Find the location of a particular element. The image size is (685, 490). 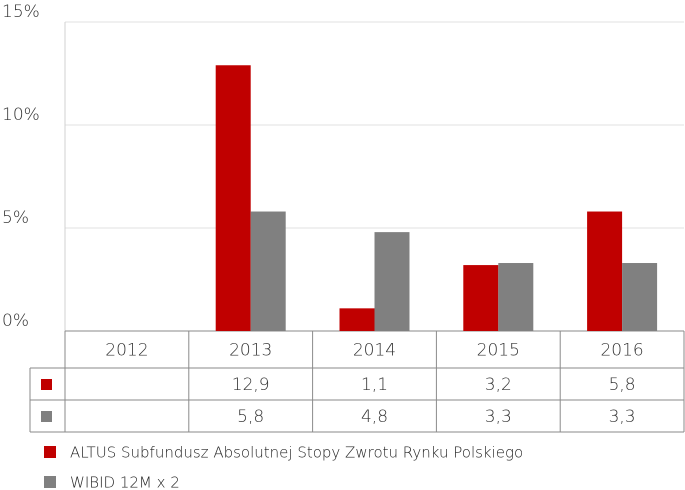

x-tick-label: 2012 is located at coordinates (126, 351).